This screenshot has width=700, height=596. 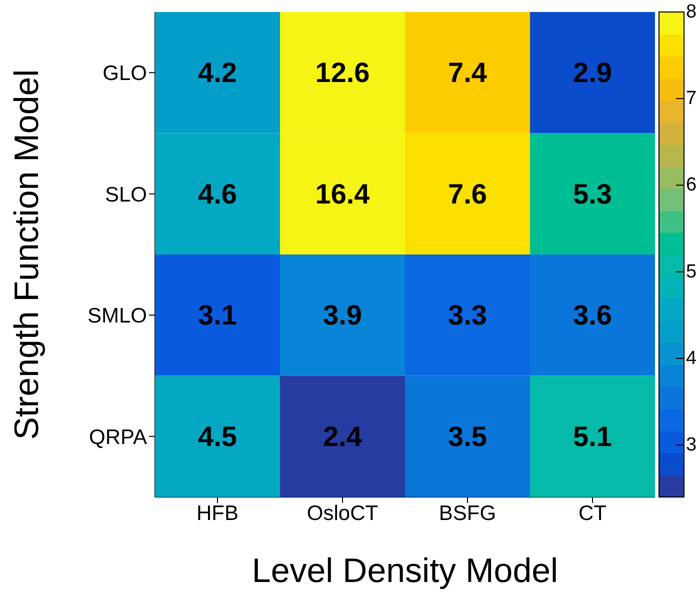 What do you see at coordinates (217, 315) in the screenshot?
I see `data-label: 3.1` at bounding box center [217, 315].